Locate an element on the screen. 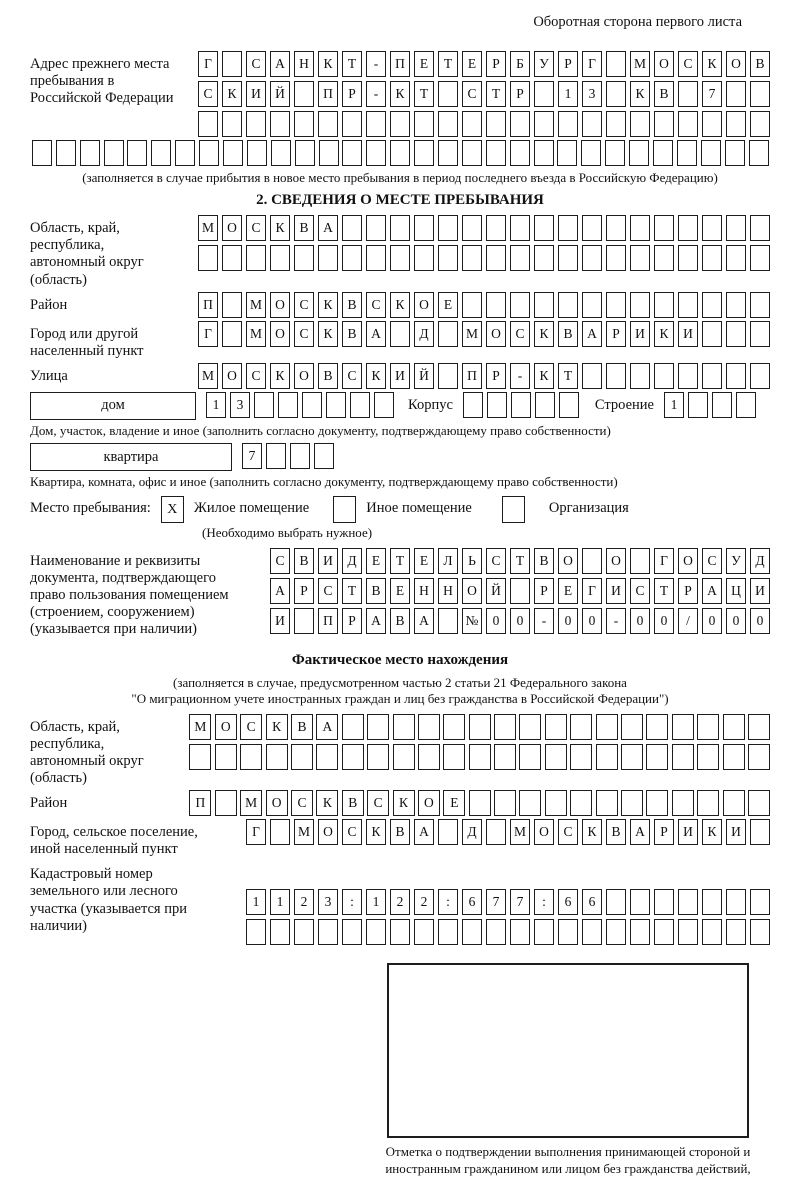  char-cell: Т is located at coordinates (400, 560).